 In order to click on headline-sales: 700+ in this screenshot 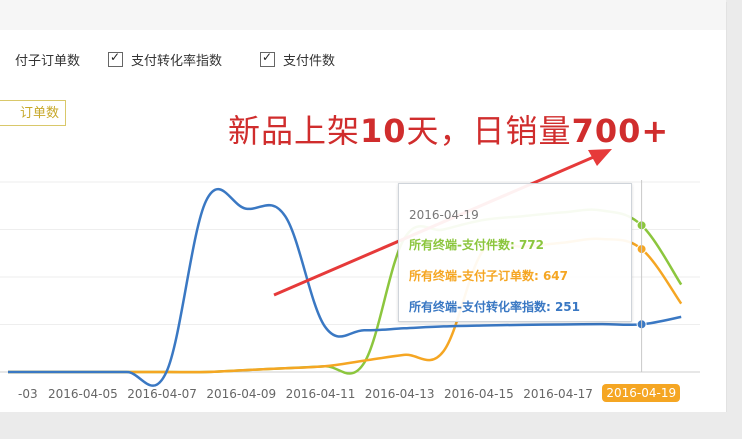, I will do `click(620, 131)`.